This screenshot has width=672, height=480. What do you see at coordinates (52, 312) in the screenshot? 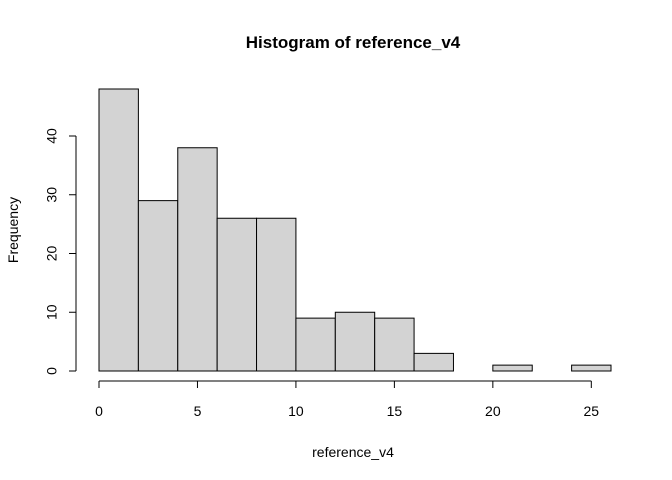
I see `y-tick-label: 10` at bounding box center [52, 312].